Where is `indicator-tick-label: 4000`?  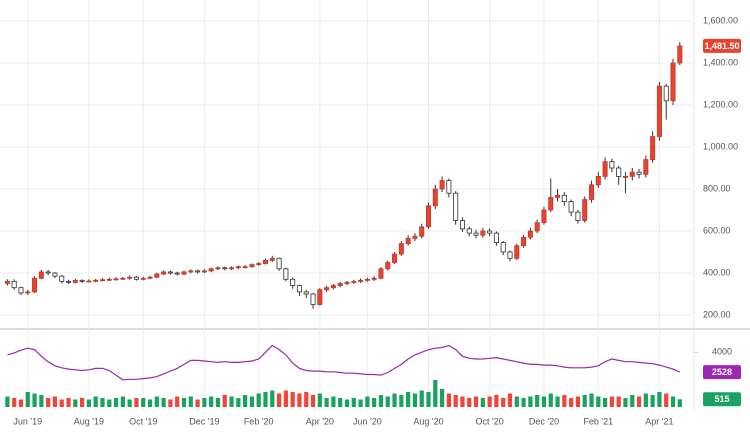 indicator-tick-label: 4000 is located at coordinates (722, 352).